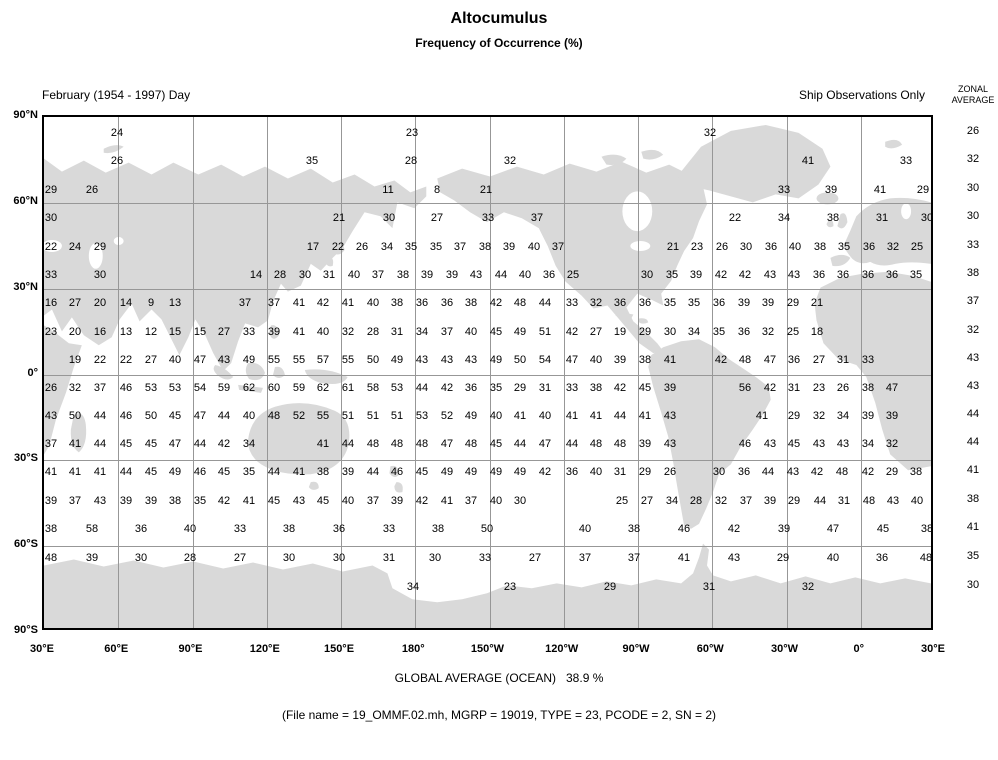 The height and width of the screenshot is (760, 998). What do you see at coordinates (75, 247) in the screenshot?
I see `grid-value: 24` at bounding box center [75, 247].